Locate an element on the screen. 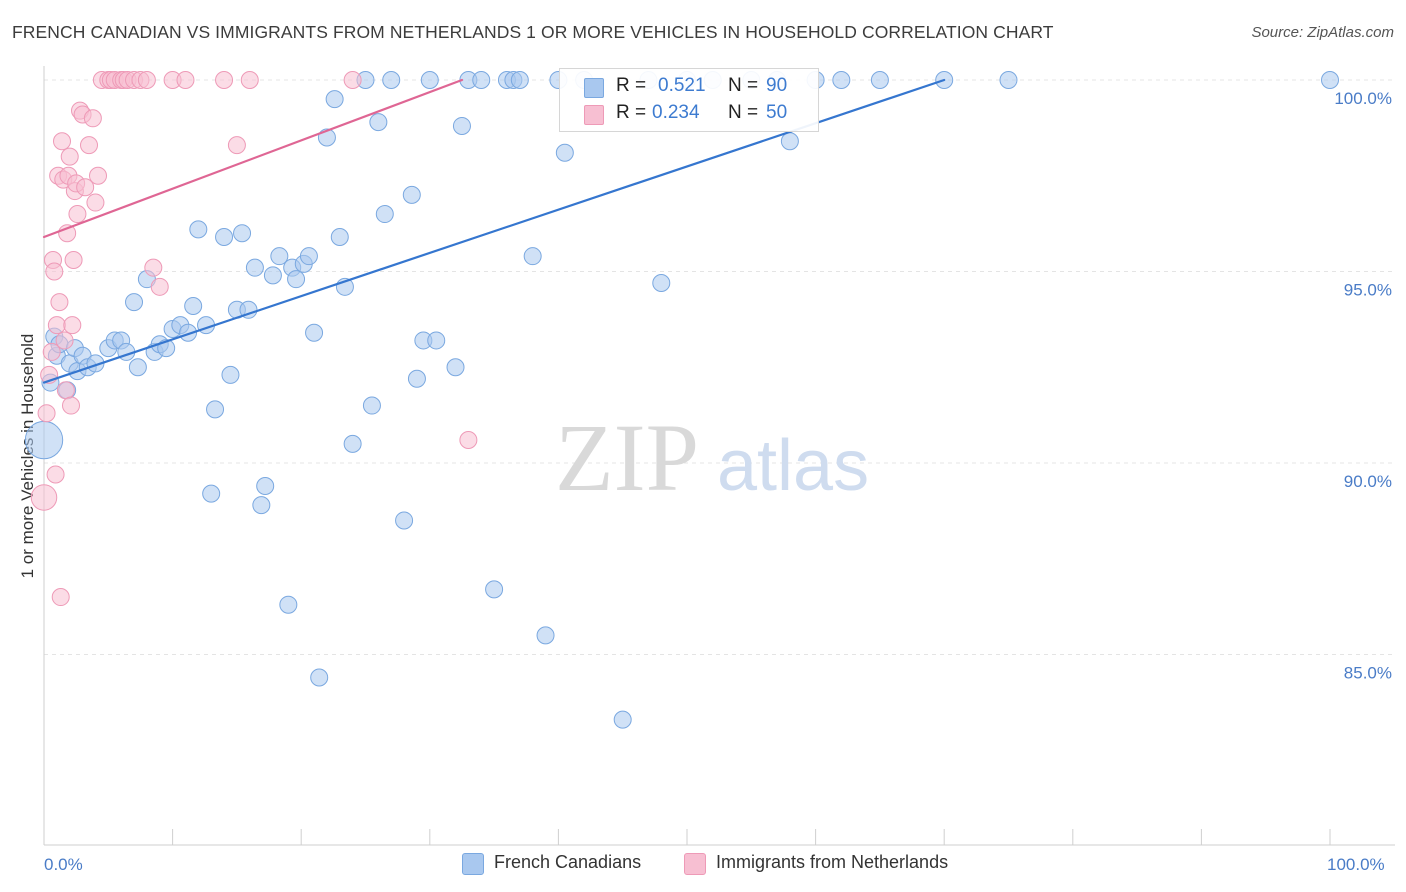  trend-line-s1 is located at coordinates (253, 158).